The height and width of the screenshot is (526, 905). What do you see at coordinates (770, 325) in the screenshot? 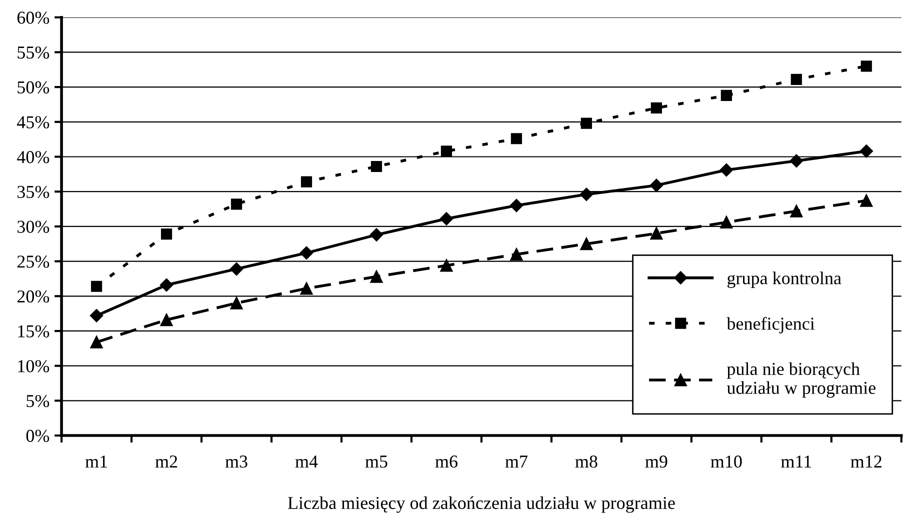
I see `legend-label: beneficjenci` at bounding box center [770, 325].